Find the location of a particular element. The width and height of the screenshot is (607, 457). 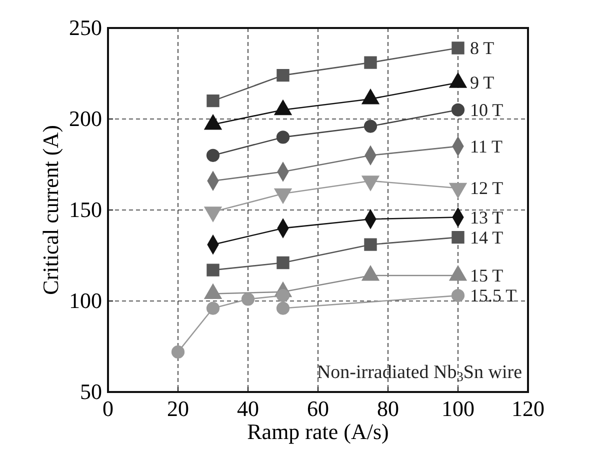

series-label: 11 T is located at coordinates (486, 146).